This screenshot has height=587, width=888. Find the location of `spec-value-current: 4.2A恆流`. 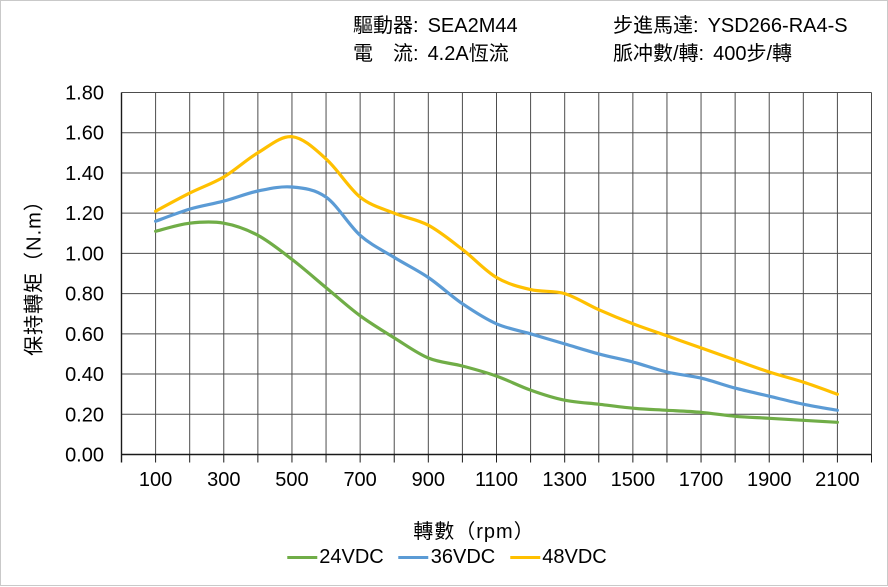

spec-value-current: 4.2A恆流 is located at coordinates (468, 54).